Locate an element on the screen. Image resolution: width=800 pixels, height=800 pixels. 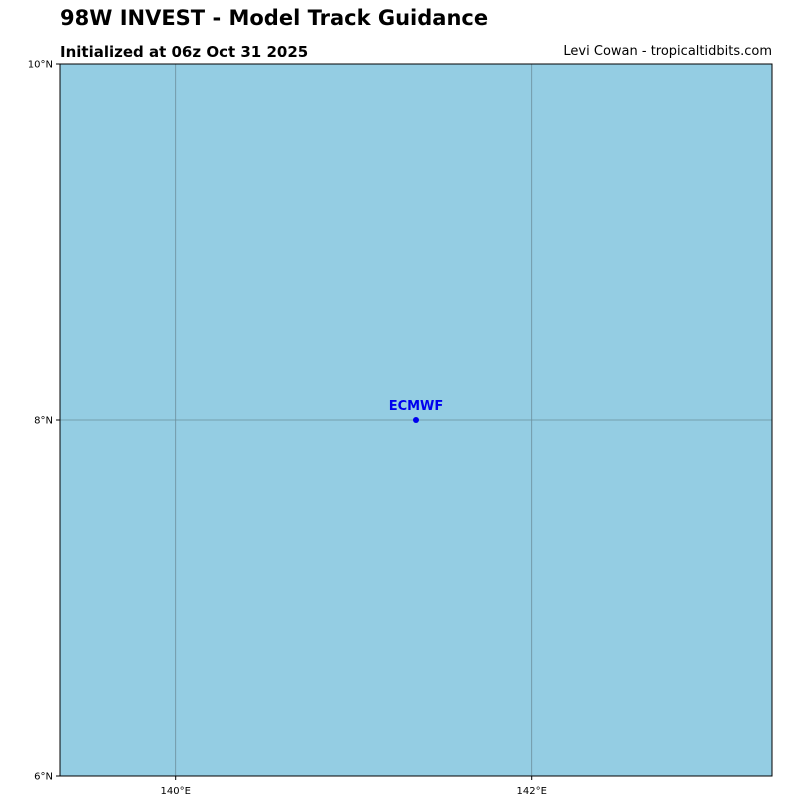
track-point is located at coordinates (416, 420).